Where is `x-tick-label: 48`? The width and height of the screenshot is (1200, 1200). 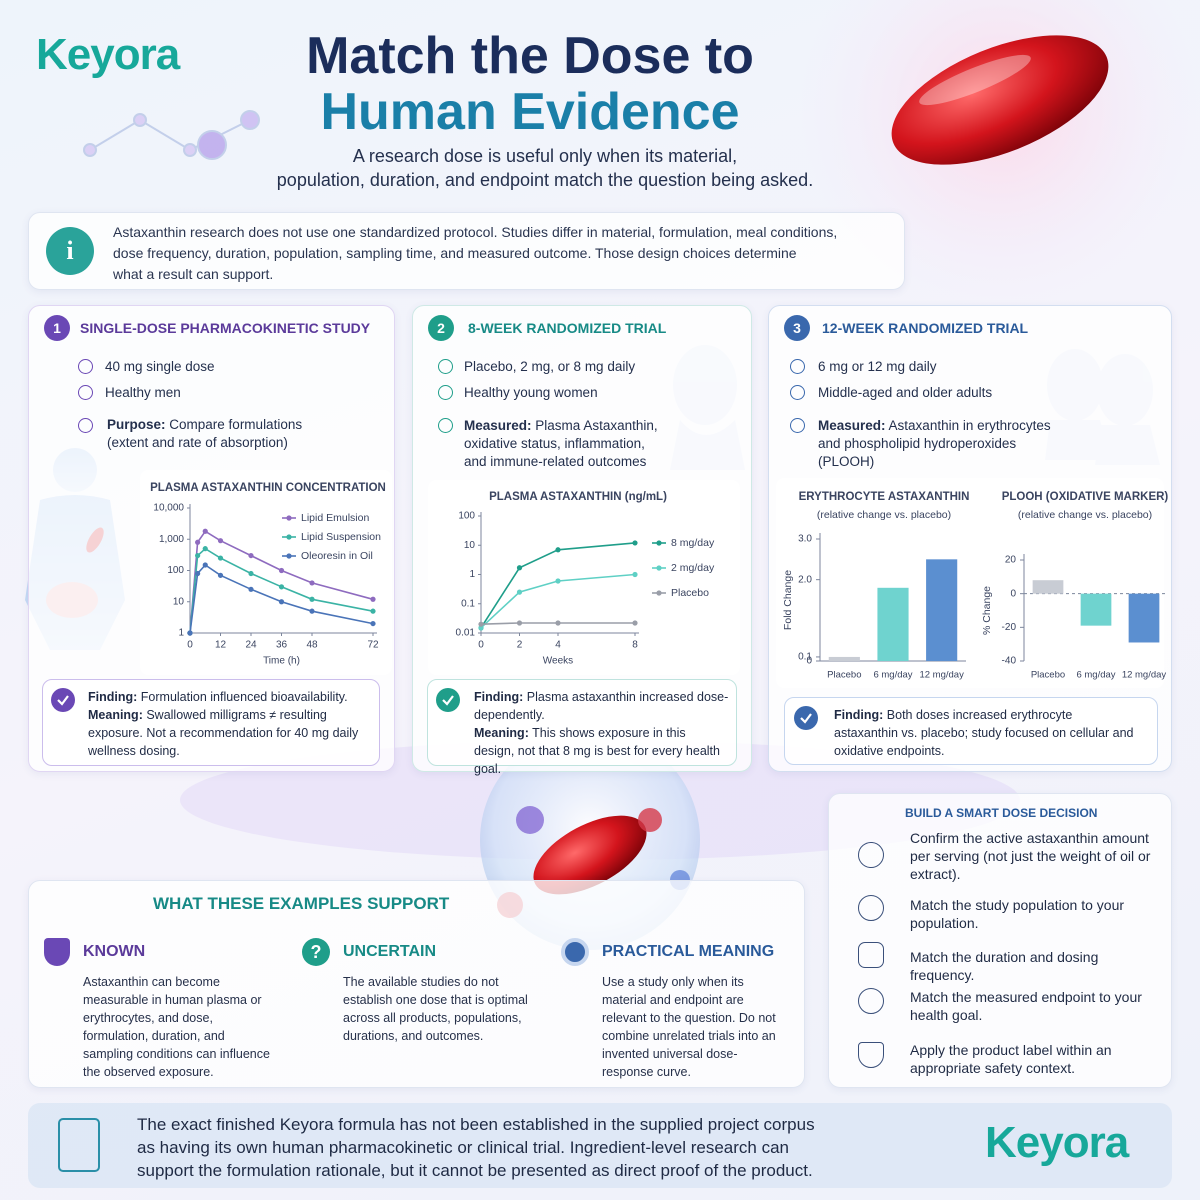 x-tick-label: 48 is located at coordinates (312, 645).